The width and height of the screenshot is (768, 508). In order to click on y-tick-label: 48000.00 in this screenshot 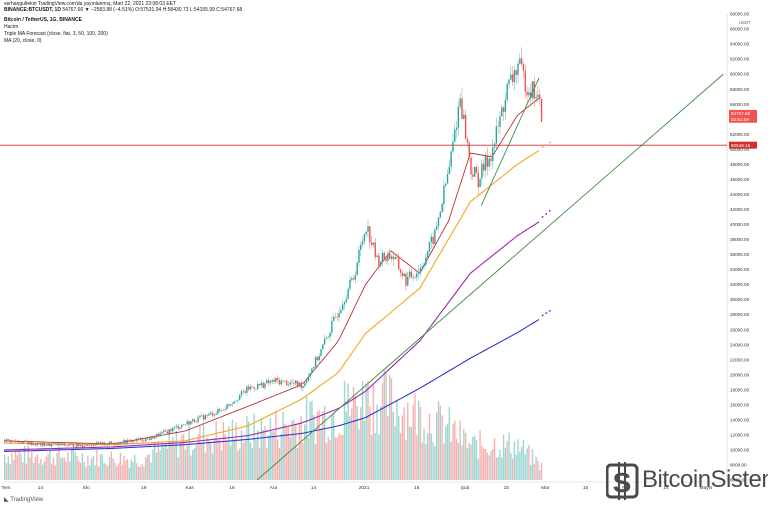, I will do `click(740, 164)`.